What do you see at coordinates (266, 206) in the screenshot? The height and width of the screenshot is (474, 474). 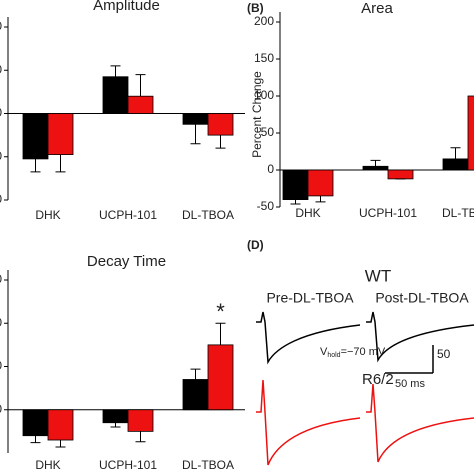 I see `y-tick-label: -50` at bounding box center [266, 206].